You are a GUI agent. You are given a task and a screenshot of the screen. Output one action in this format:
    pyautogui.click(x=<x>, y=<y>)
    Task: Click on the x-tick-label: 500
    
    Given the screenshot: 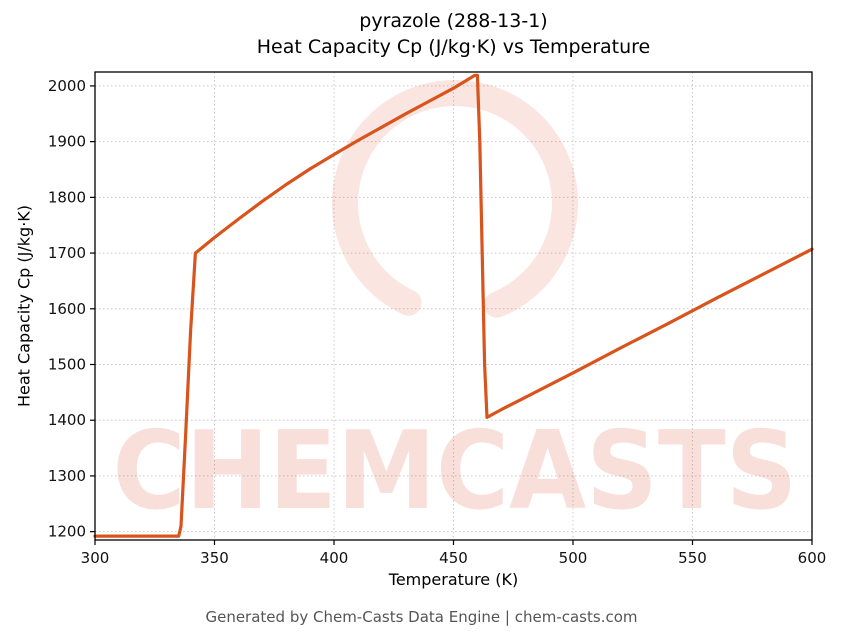 What is the action you would take?
    pyautogui.click(x=573, y=558)
    